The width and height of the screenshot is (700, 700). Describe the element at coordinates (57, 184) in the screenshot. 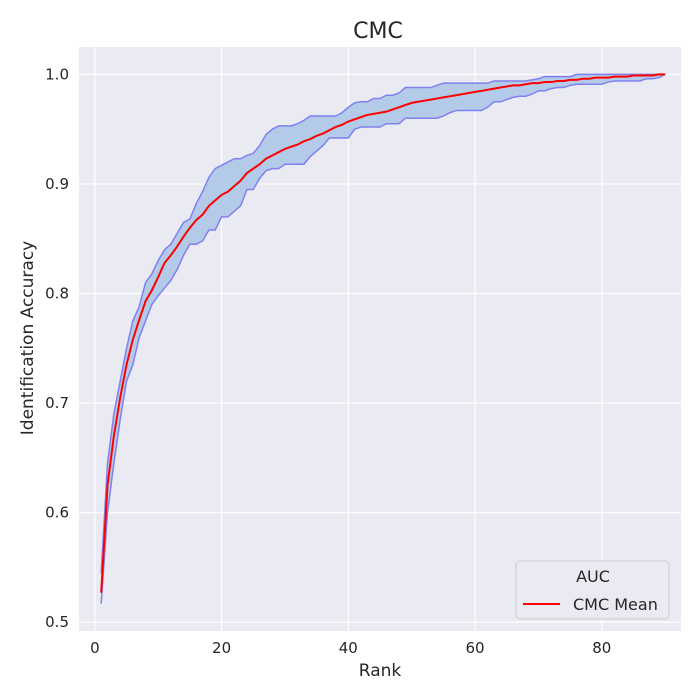

I see `y-tick-label: 0.9` at that location.